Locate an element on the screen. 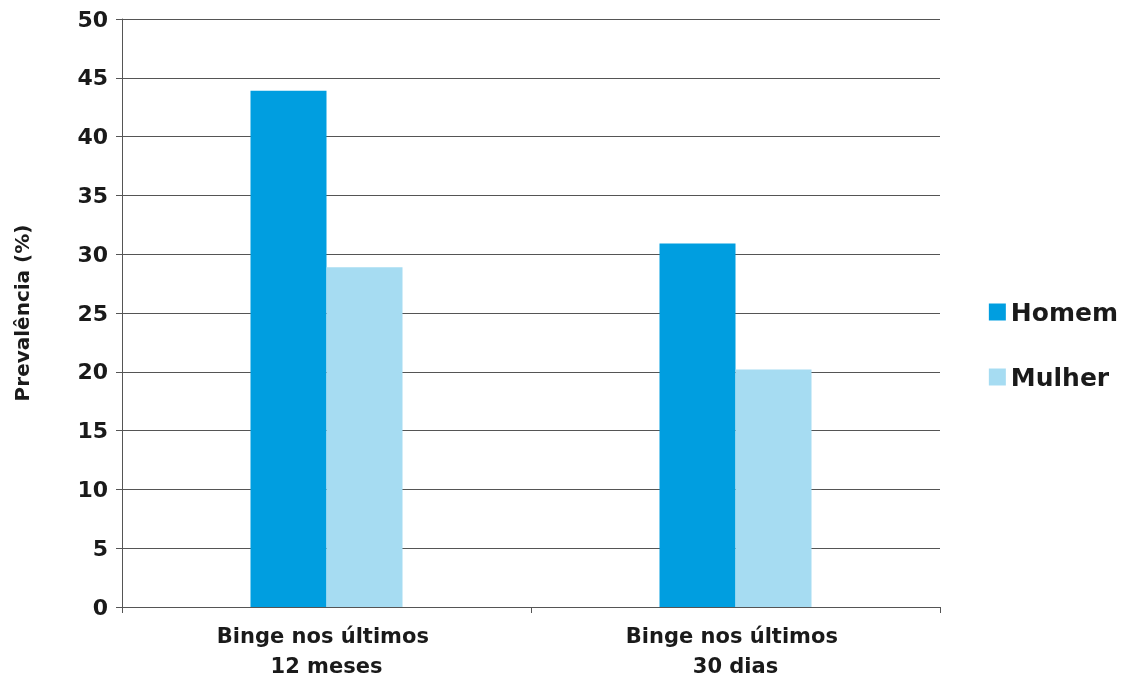 The image size is (1133, 689). y-tick-label: 30 is located at coordinates (92, 254).